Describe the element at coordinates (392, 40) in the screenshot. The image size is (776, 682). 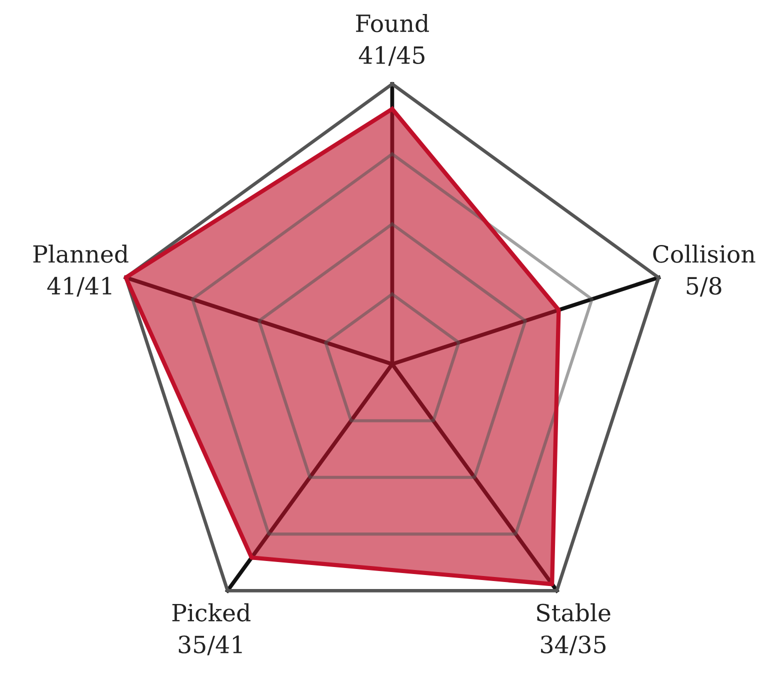
I see `spoke-label: Found 41/45` at that location.